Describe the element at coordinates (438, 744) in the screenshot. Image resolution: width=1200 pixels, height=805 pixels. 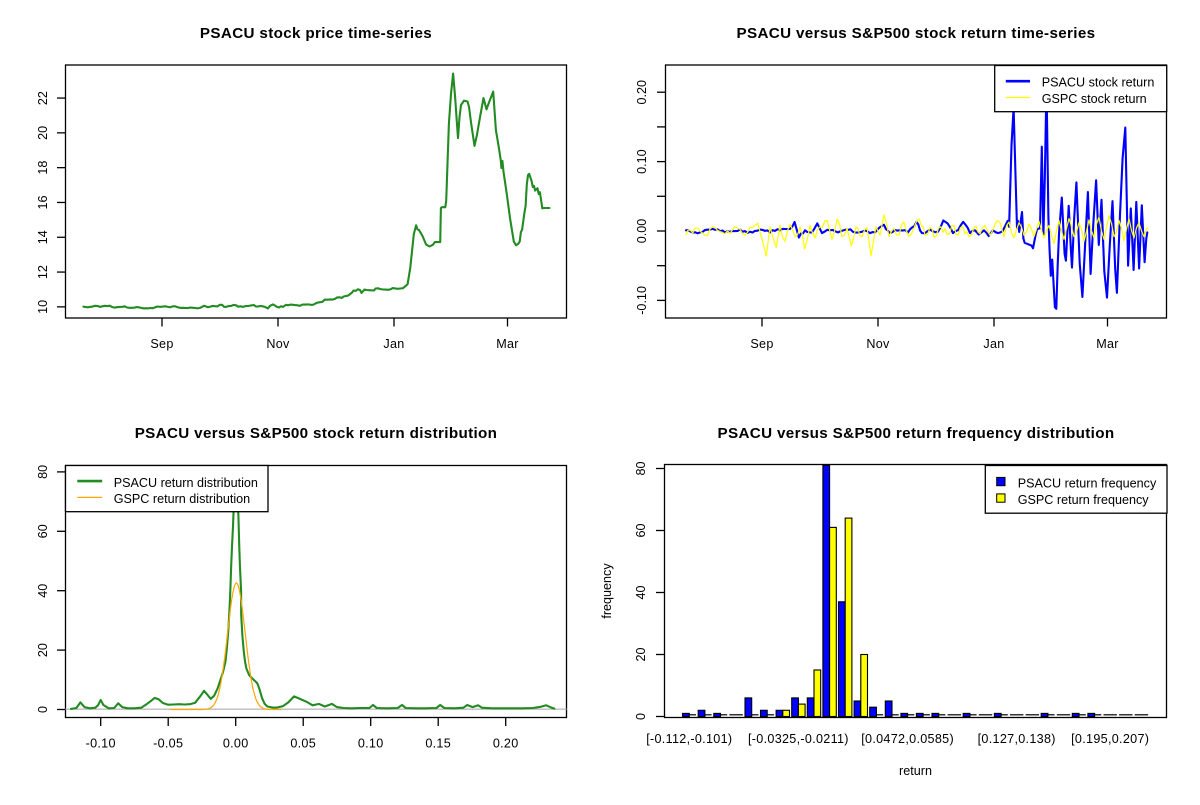
I see `svg-text: 0.15` at that location.